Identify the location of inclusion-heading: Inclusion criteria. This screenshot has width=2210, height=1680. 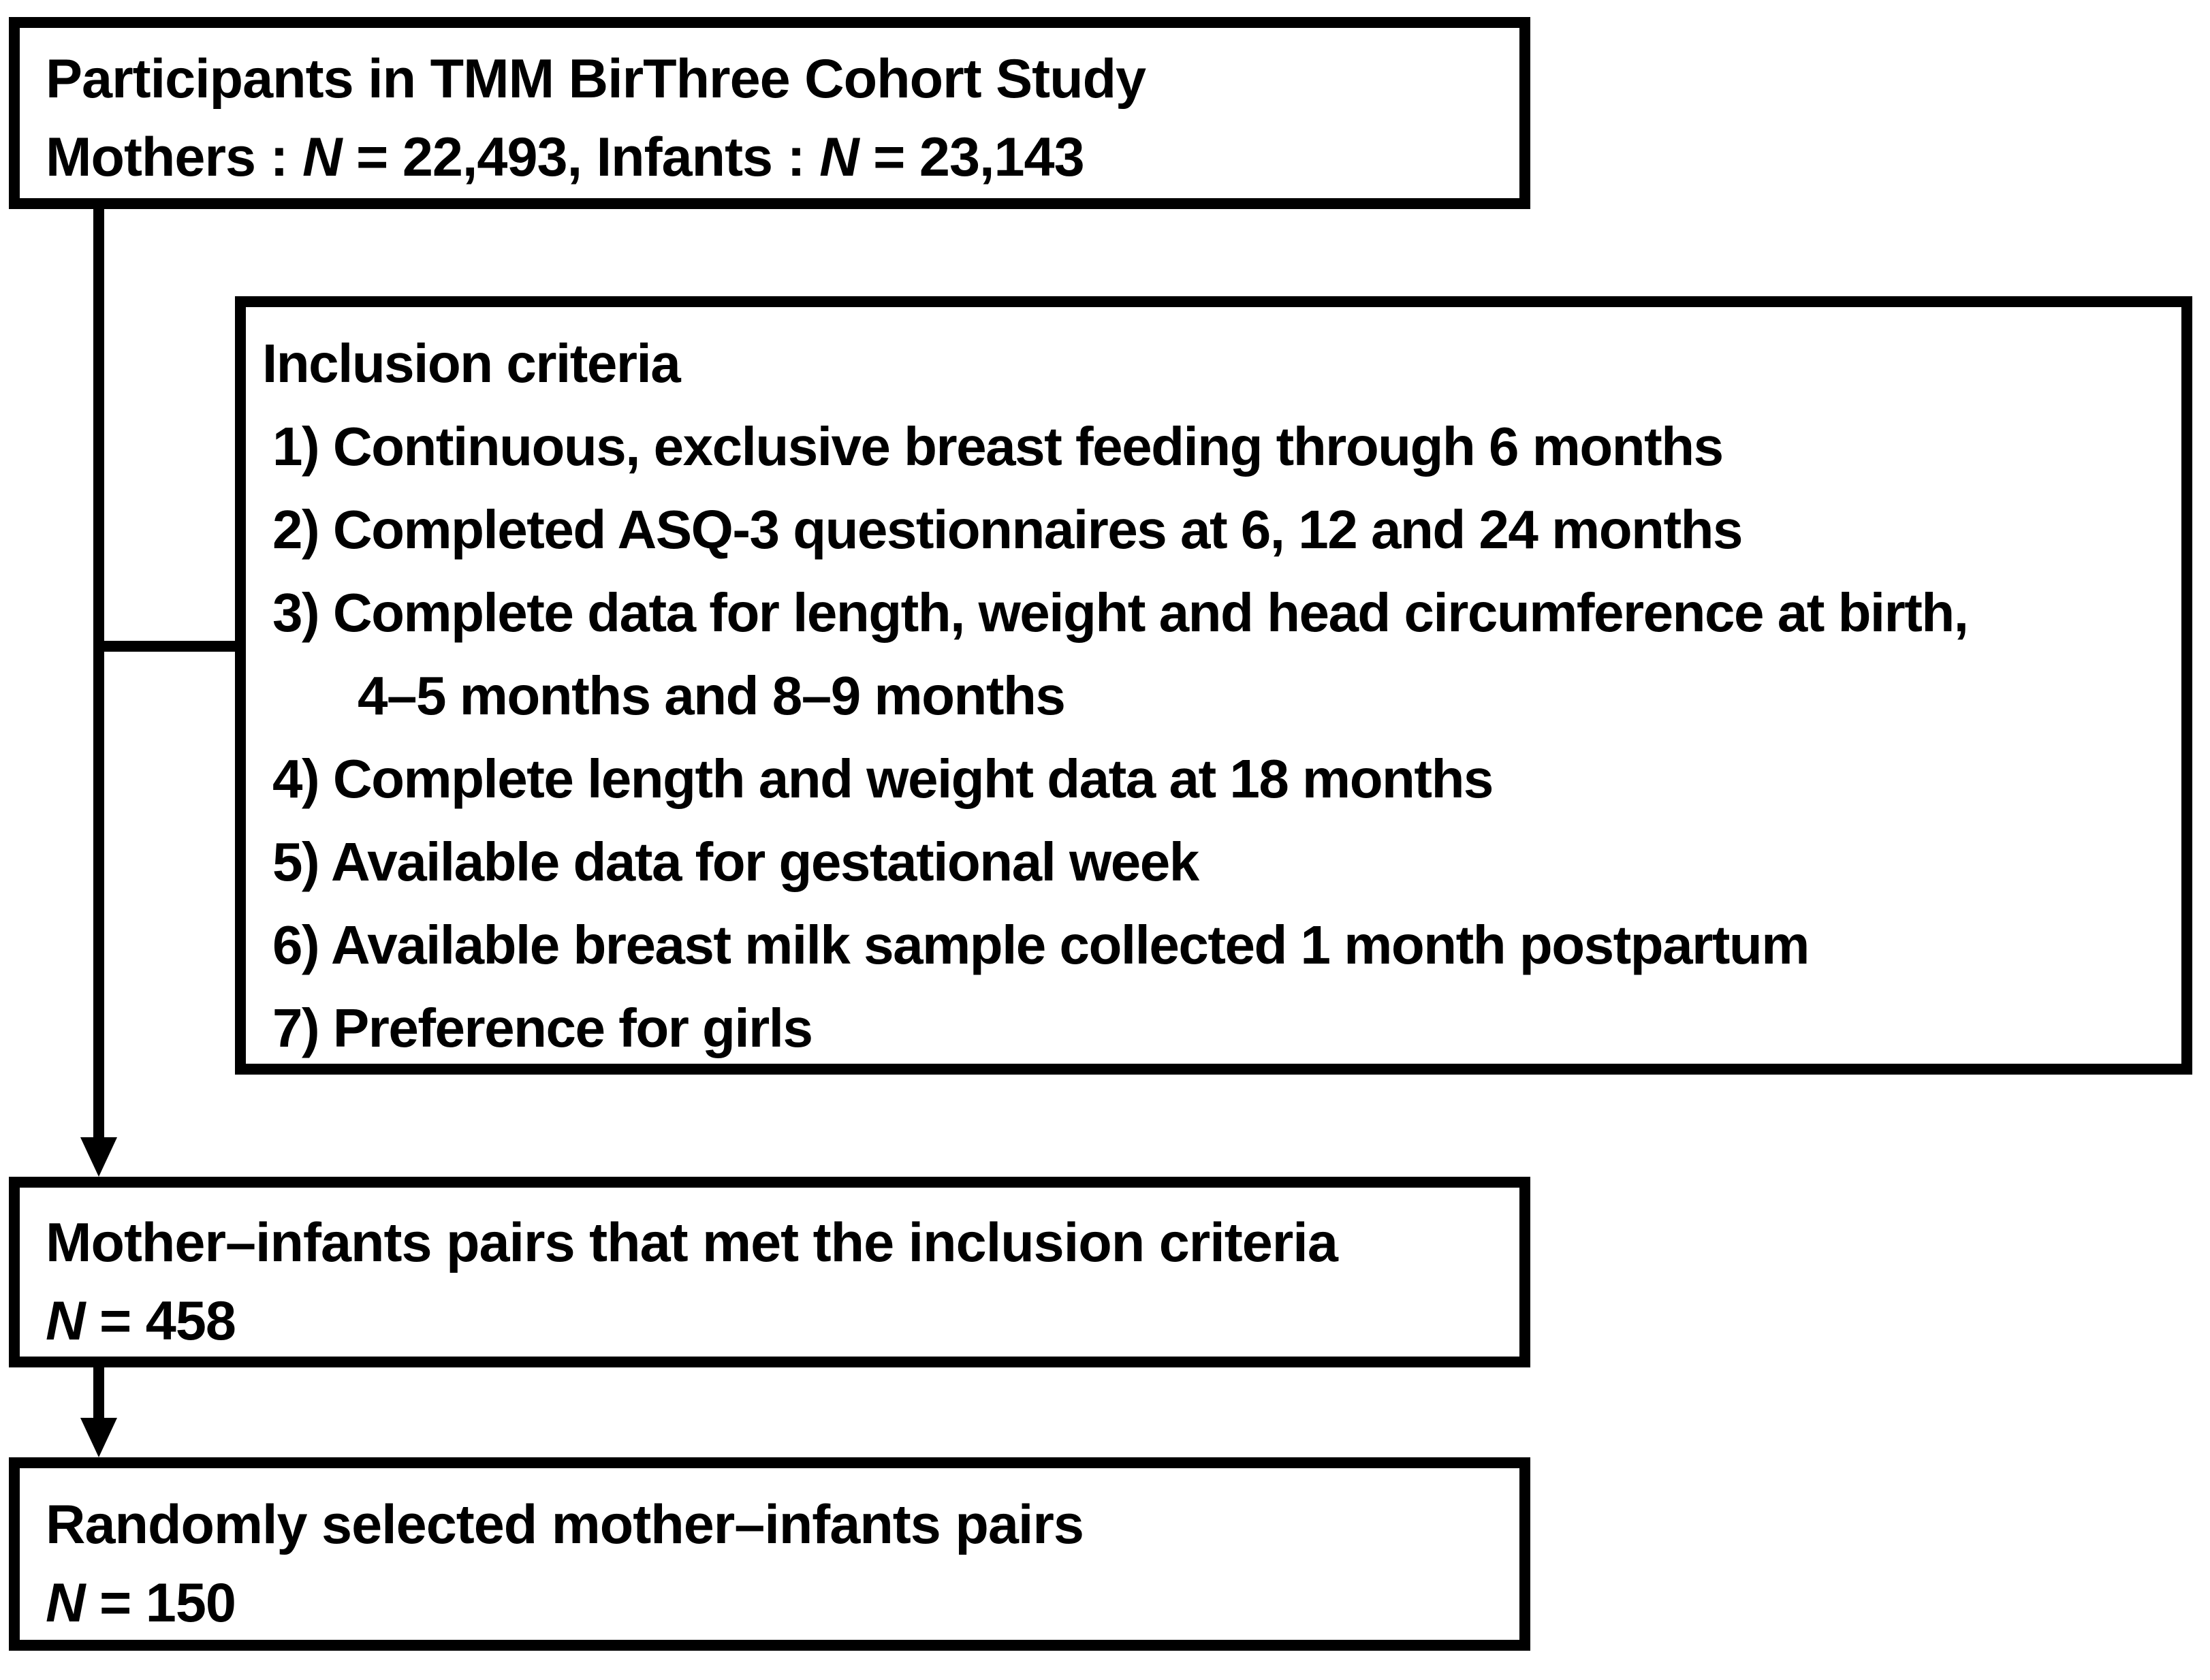
(472, 363).